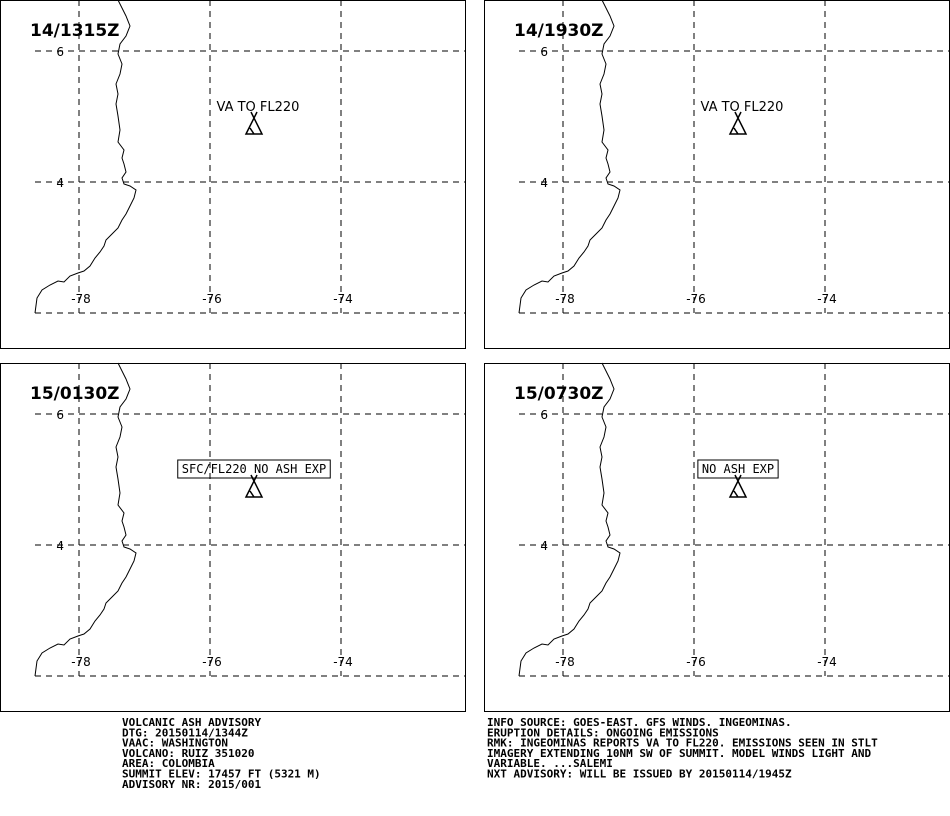 This screenshot has height=816, width=950. I want to click on valid-time: 15/0130Z, so click(75, 394).